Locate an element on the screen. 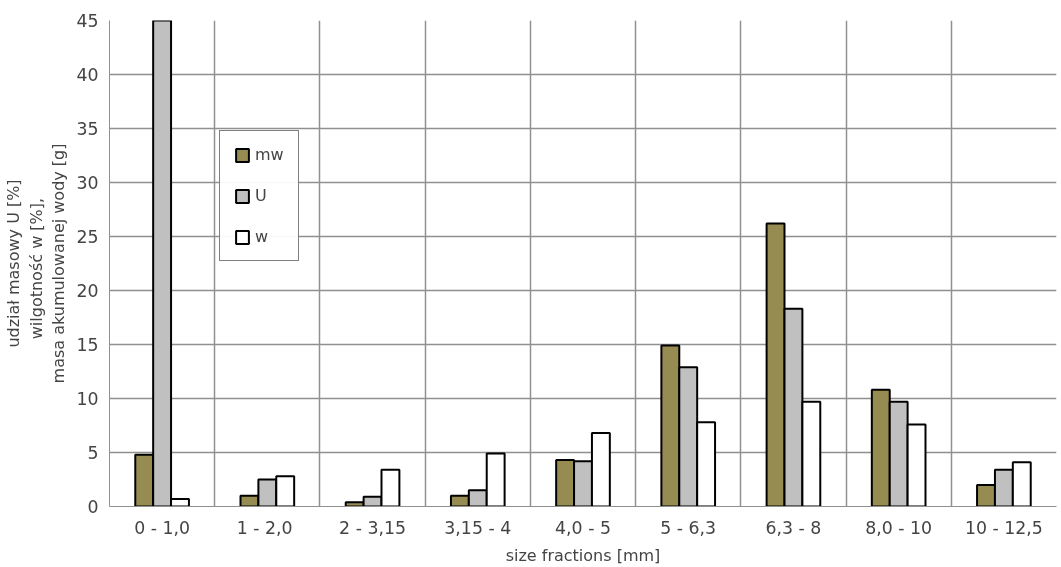 This screenshot has width=1061, height=567. y-axis-title: udział masowy U [%] wilgotność w [%], masa akumulowanej wody [g] is located at coordinates (36, 263).